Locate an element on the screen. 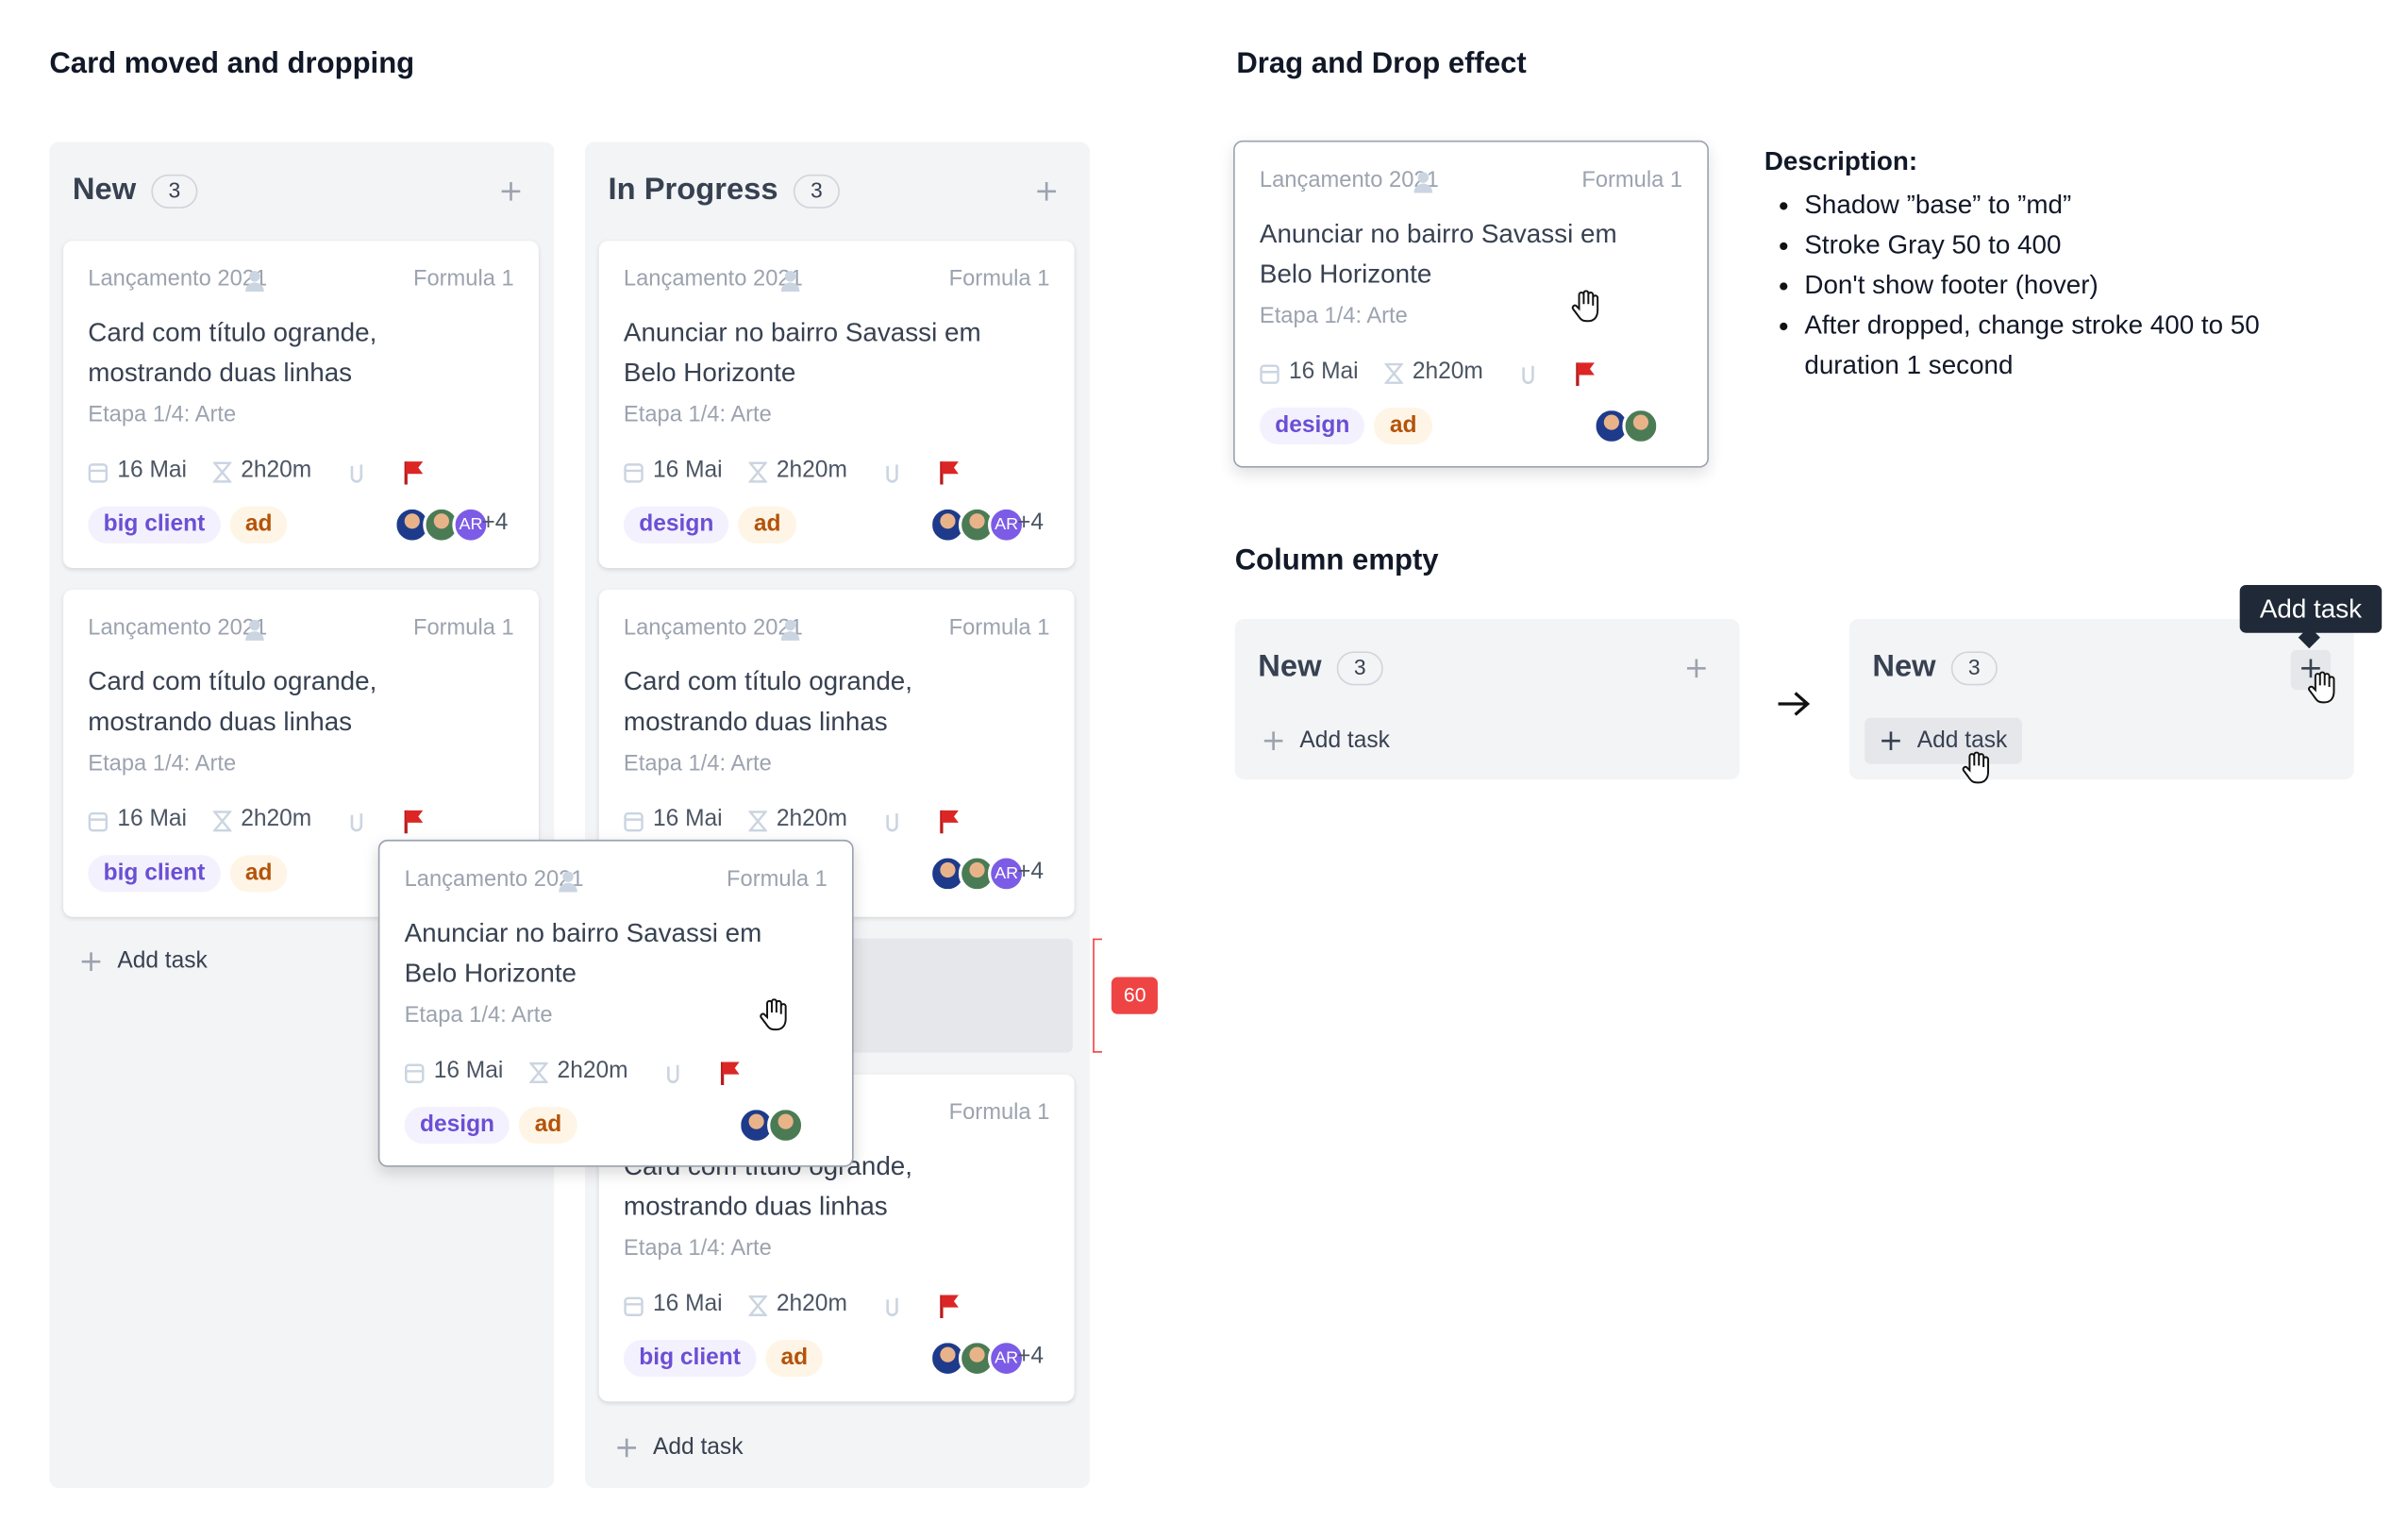 The height and width of the screenshot is (1521, 2408). description-text: Don't show footer (hover) is located at coordinates (1952, 285).